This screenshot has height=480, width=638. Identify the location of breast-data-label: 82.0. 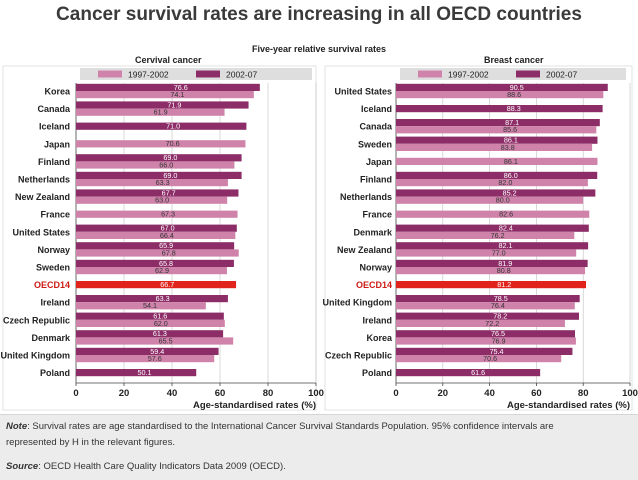
(505, 182).